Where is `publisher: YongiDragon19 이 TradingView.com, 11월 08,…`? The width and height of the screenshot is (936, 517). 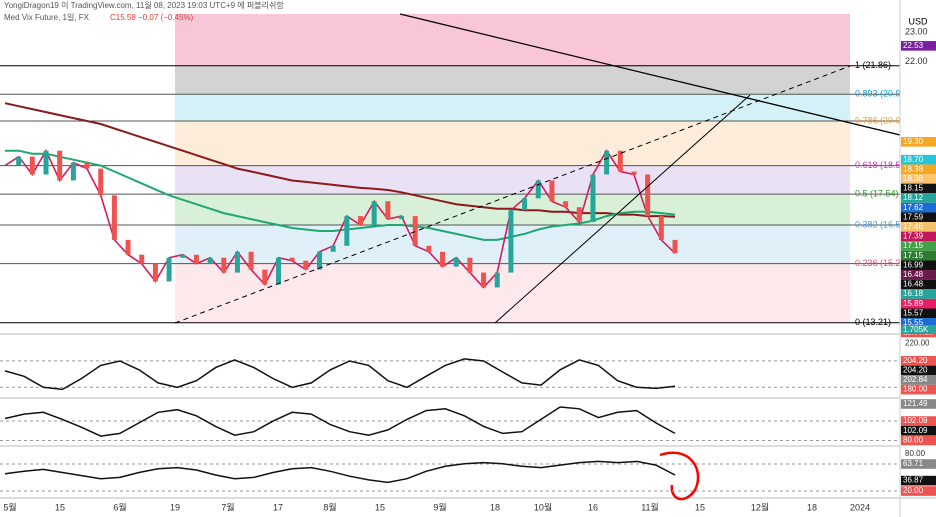
publisher: YongiDragon19 이 TradingView.com, 11월 08,… is located at coordinates (144, 5).